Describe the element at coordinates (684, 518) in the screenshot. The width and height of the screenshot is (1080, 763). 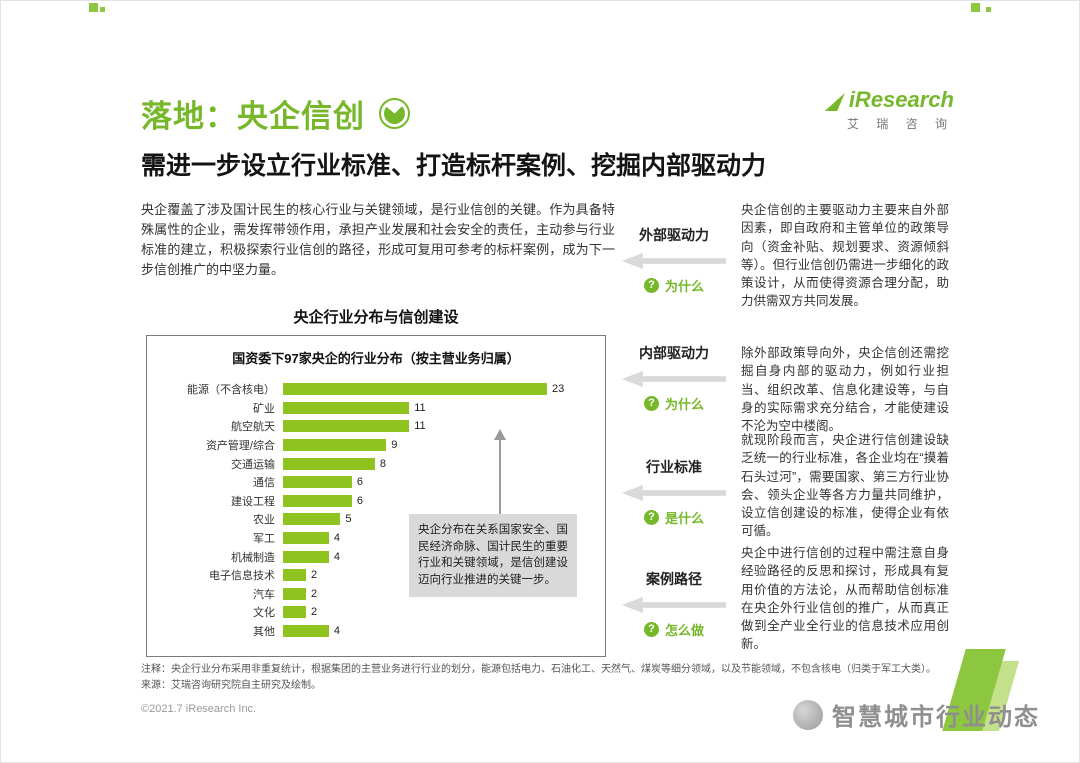
I see `flow-tag: 是什么` at that location.